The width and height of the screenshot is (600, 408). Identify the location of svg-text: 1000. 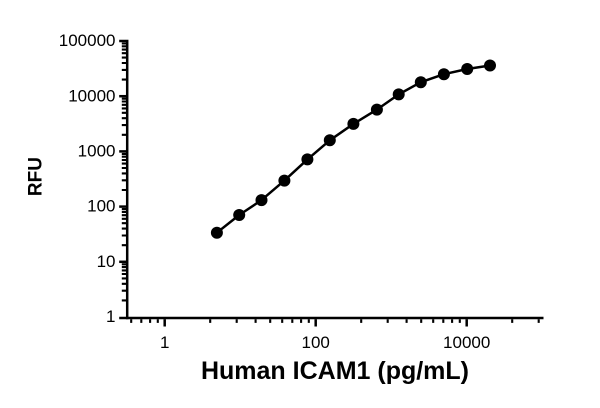
(97, 151).